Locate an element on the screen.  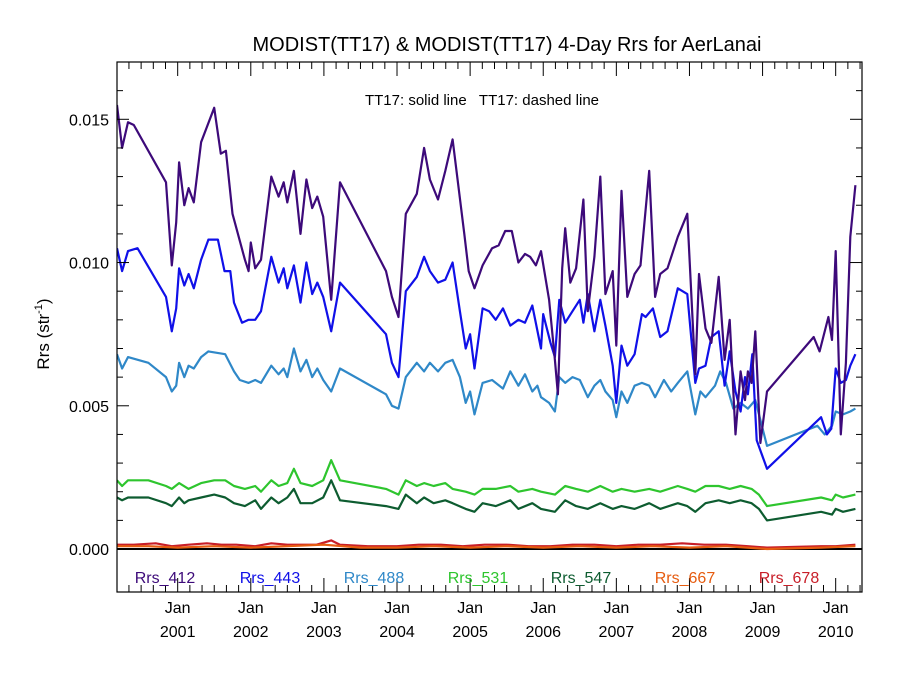
x-tick-label-year: 2009 is located at coordinates (763, 632).